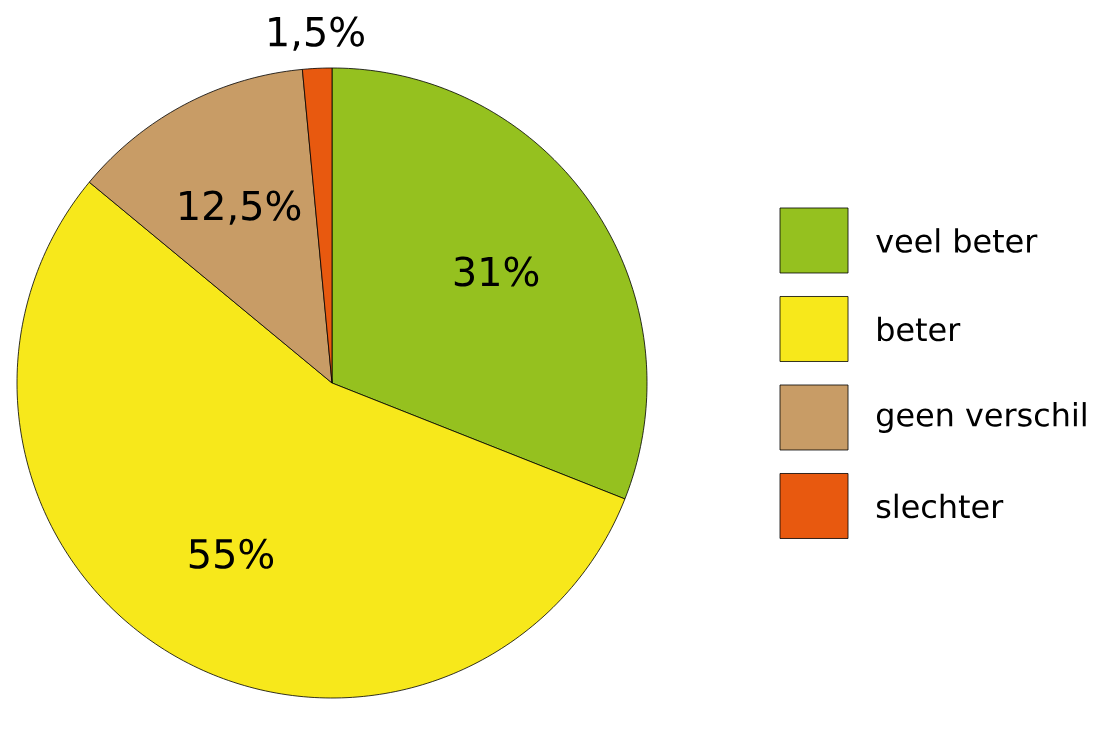 Image resolution: width=1093 pixels, height=746 pixels. I want to click on legend-label: slechter, so click(940, 506).